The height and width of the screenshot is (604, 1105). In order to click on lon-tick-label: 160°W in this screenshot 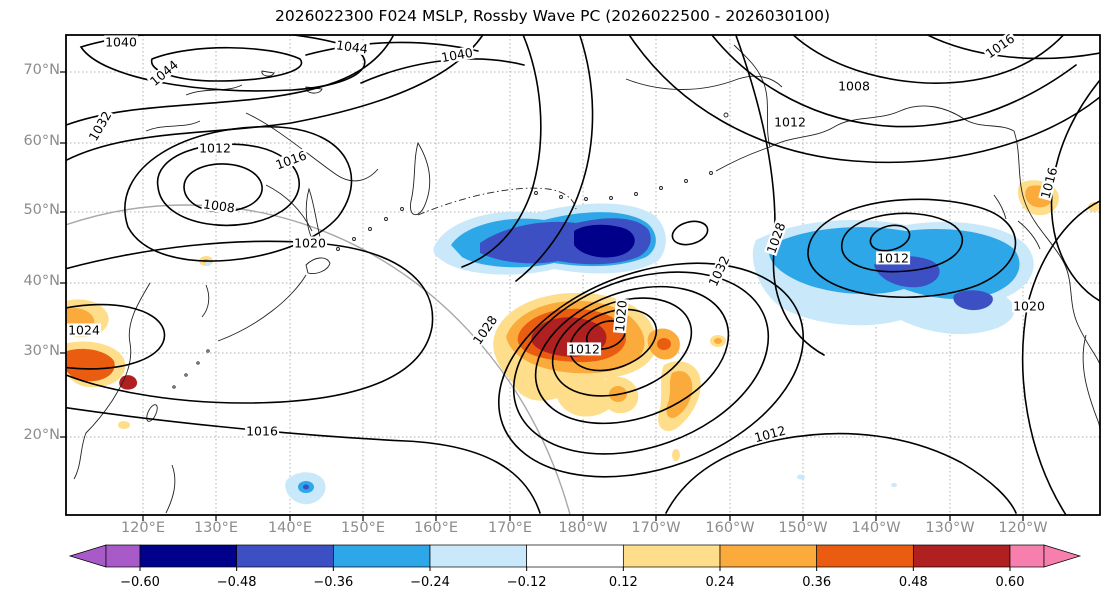, I will do `click(730, 528)`.